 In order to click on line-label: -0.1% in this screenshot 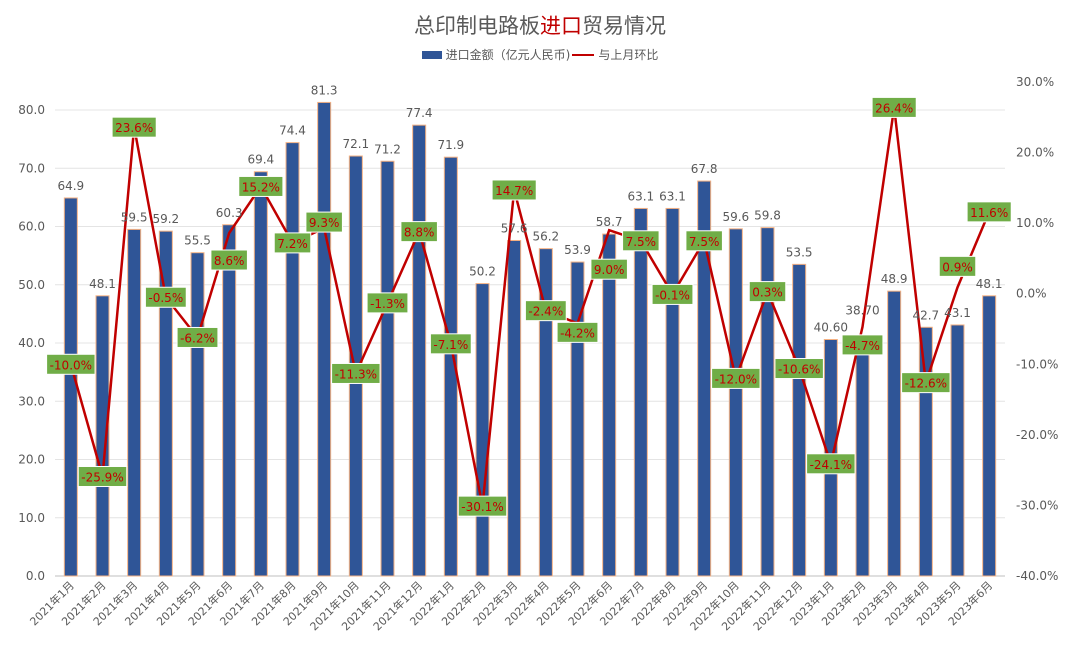, I will do `click(672, 294)`.